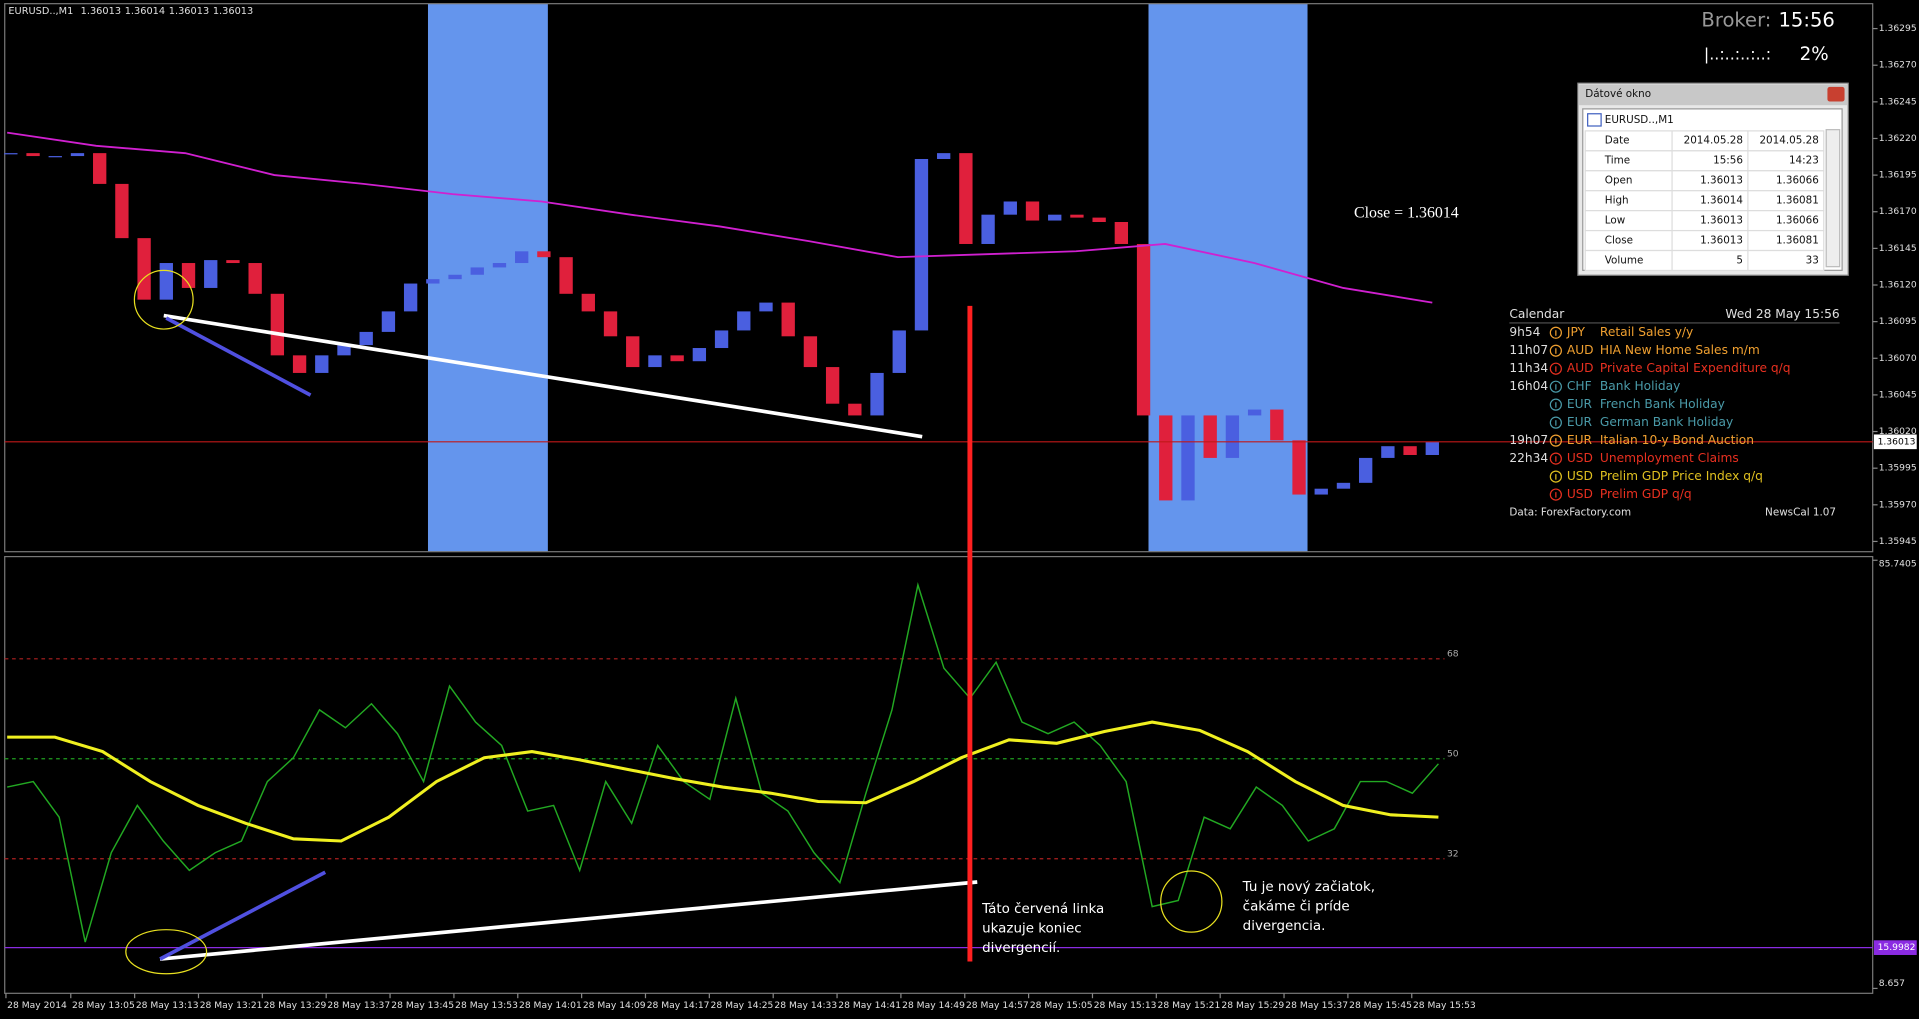 The height and width of the screenshot is (1019, 1919). What do you see at coordinates (1453, 653) in the screenshot?
I see `level-label: 68` at bounding box center [1453, 653].